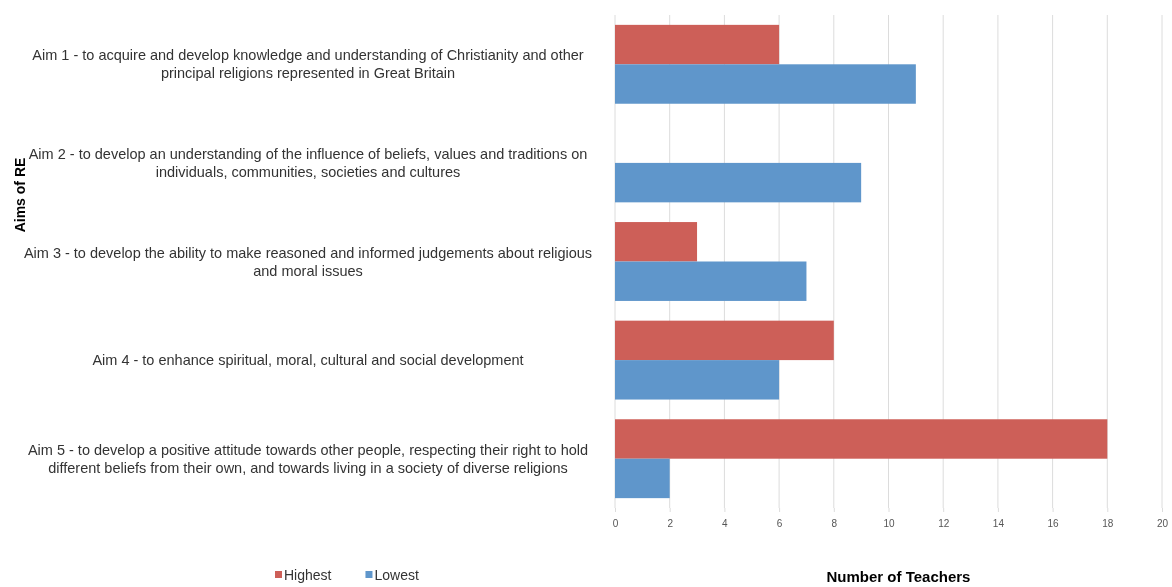  Describe the element at coordinates (308, 575) in the screenshot. I see `legend-label: Highest` at that location.